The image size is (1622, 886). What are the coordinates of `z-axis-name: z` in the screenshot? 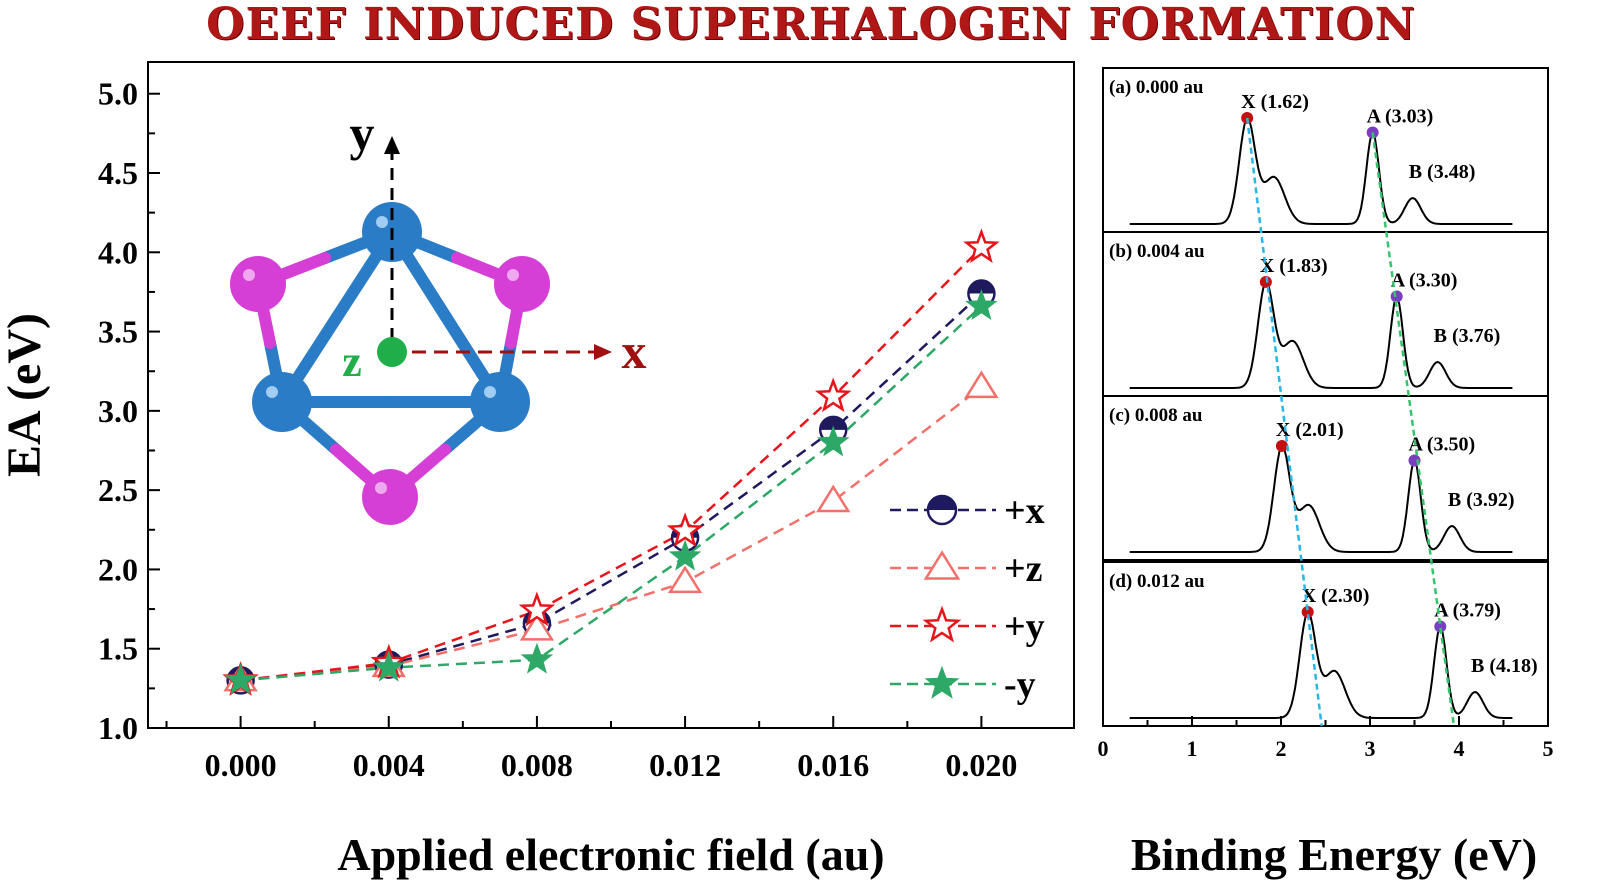 It's located at (352, 361).